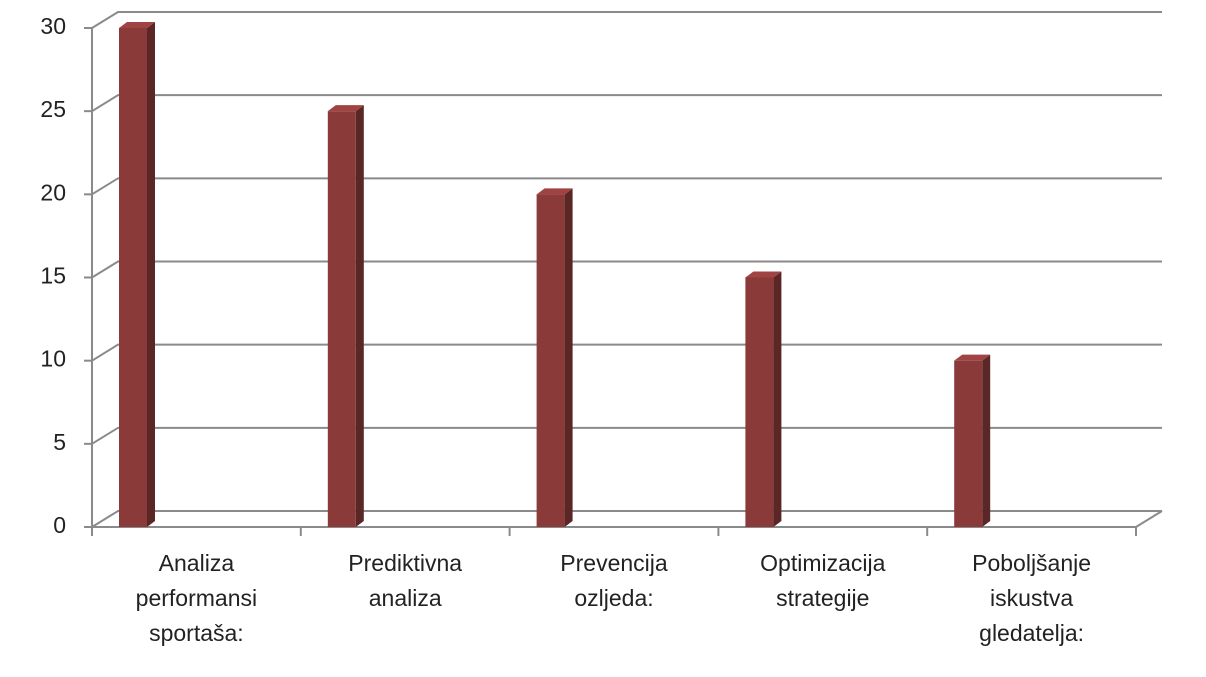  Describe the element at coordinates (53, 276) in the screenshot. I see `y-tick-label: 15` at that location.